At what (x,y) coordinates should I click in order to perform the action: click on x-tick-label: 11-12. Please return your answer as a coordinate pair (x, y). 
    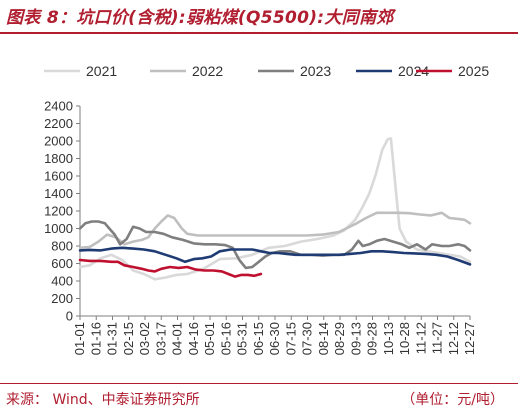
    Looking at the image, I should click on (420, 338).